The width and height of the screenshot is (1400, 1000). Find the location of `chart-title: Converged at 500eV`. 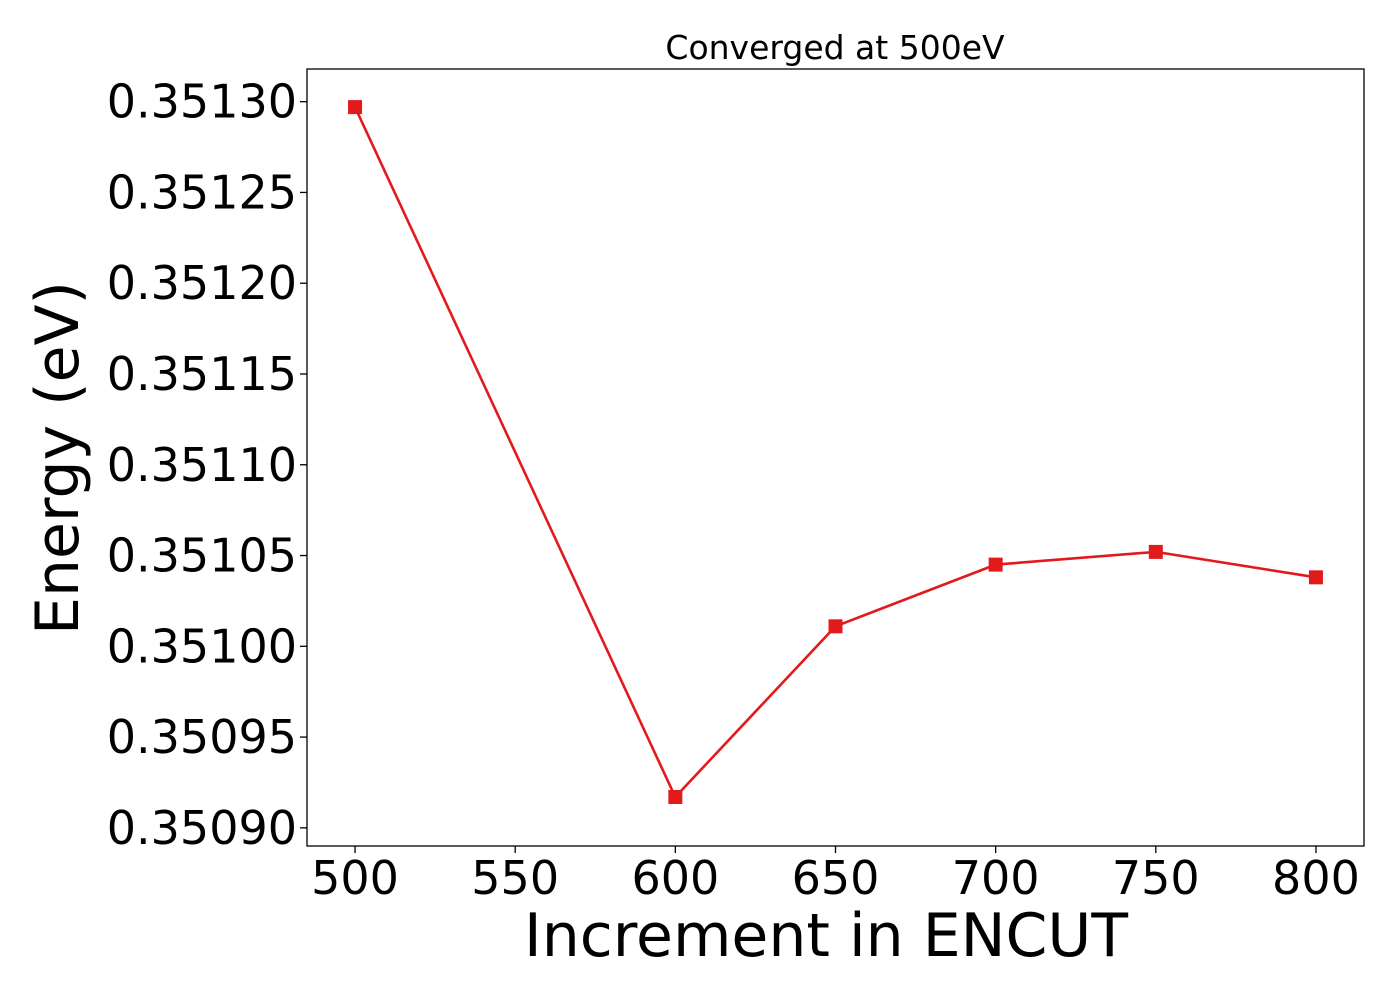

chart-title: Converged at 500eV is located at coordinates (835, 47).